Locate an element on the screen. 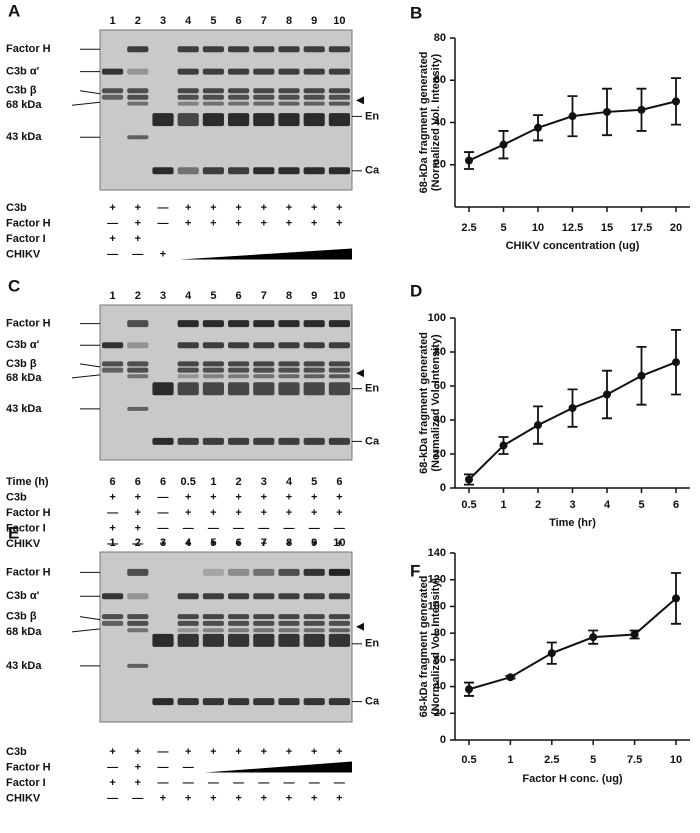  condition-name: Factor I is located at coordinates (26, 783).